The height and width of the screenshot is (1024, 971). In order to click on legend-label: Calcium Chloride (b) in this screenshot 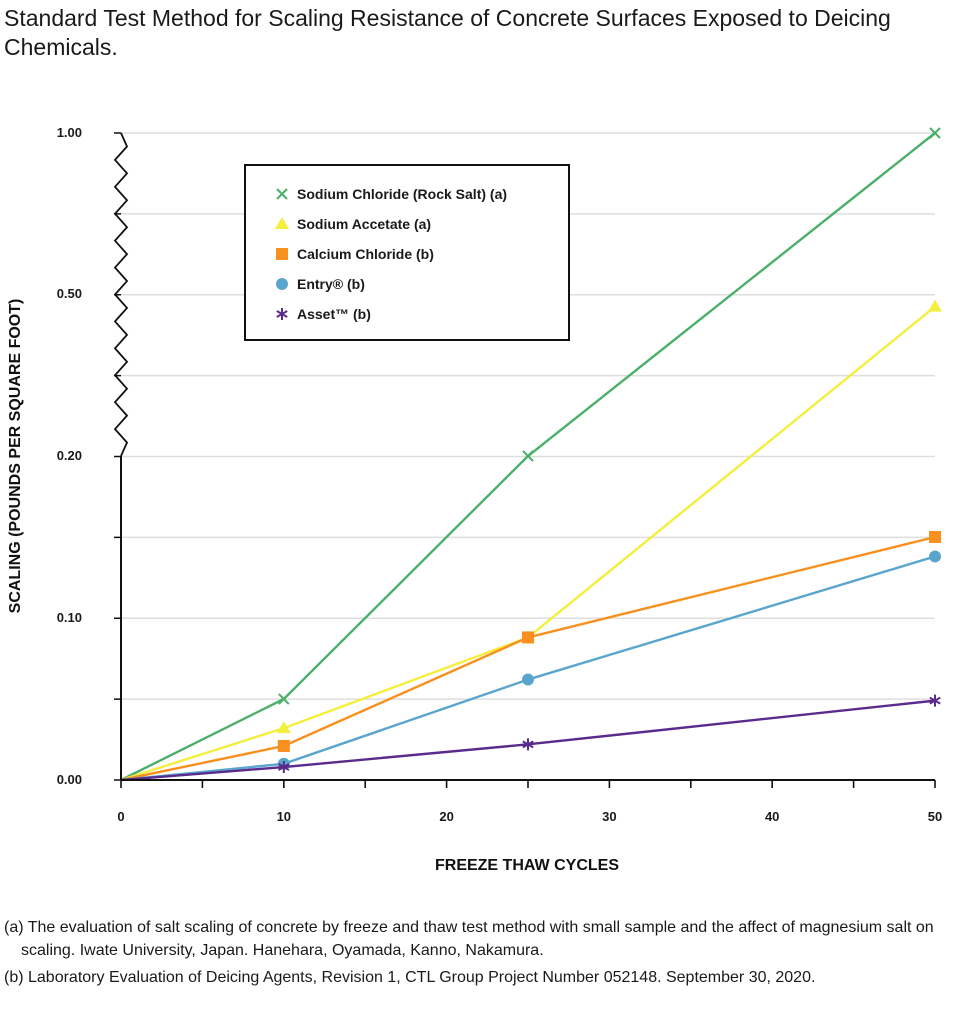, I will do `click(365, 254)`.